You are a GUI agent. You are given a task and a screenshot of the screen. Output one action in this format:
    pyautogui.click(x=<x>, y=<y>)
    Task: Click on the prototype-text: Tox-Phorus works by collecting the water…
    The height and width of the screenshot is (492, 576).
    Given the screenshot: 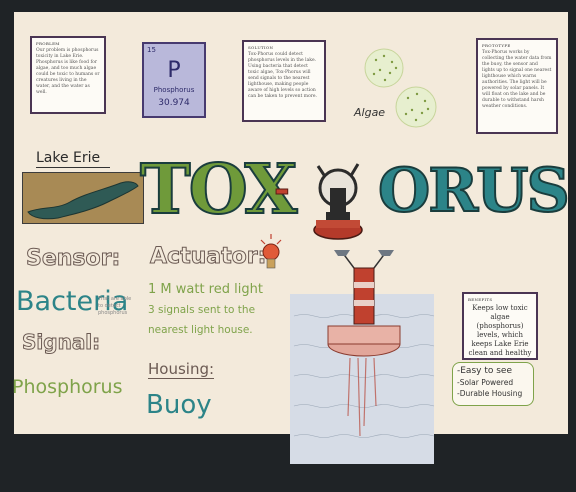 What is the action you would take?
    pyautogui.click(x=517, y=79)
    